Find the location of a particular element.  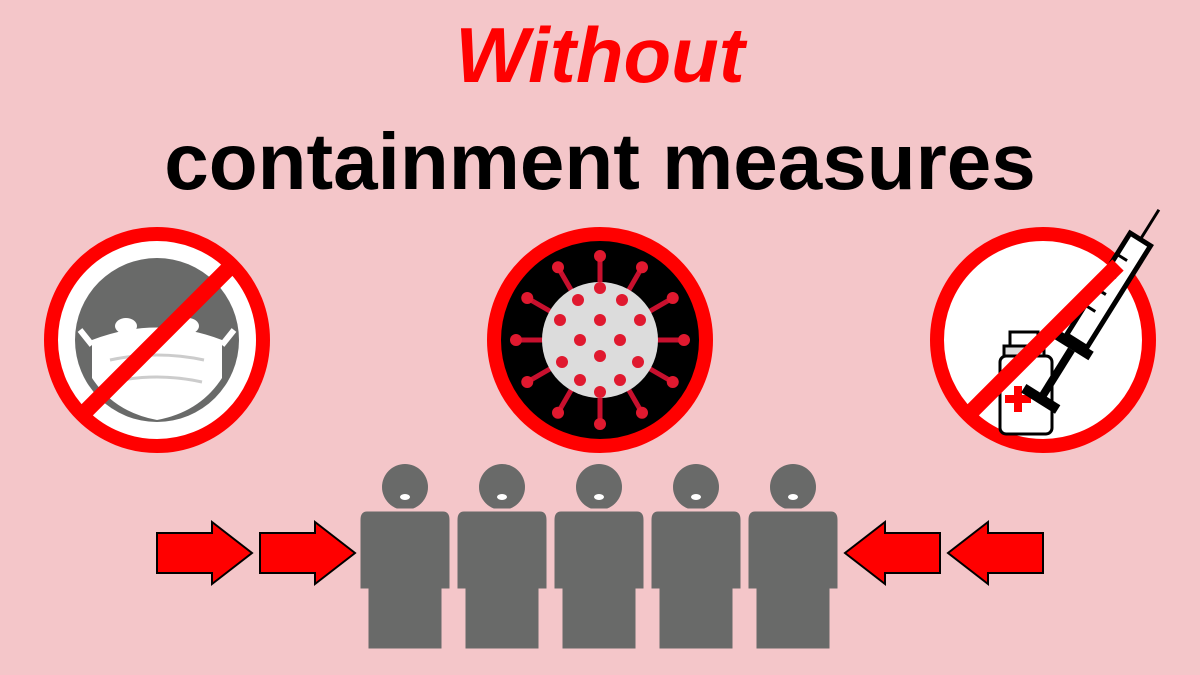

mask-prohibit-slash is located at coordinates (157, 340).